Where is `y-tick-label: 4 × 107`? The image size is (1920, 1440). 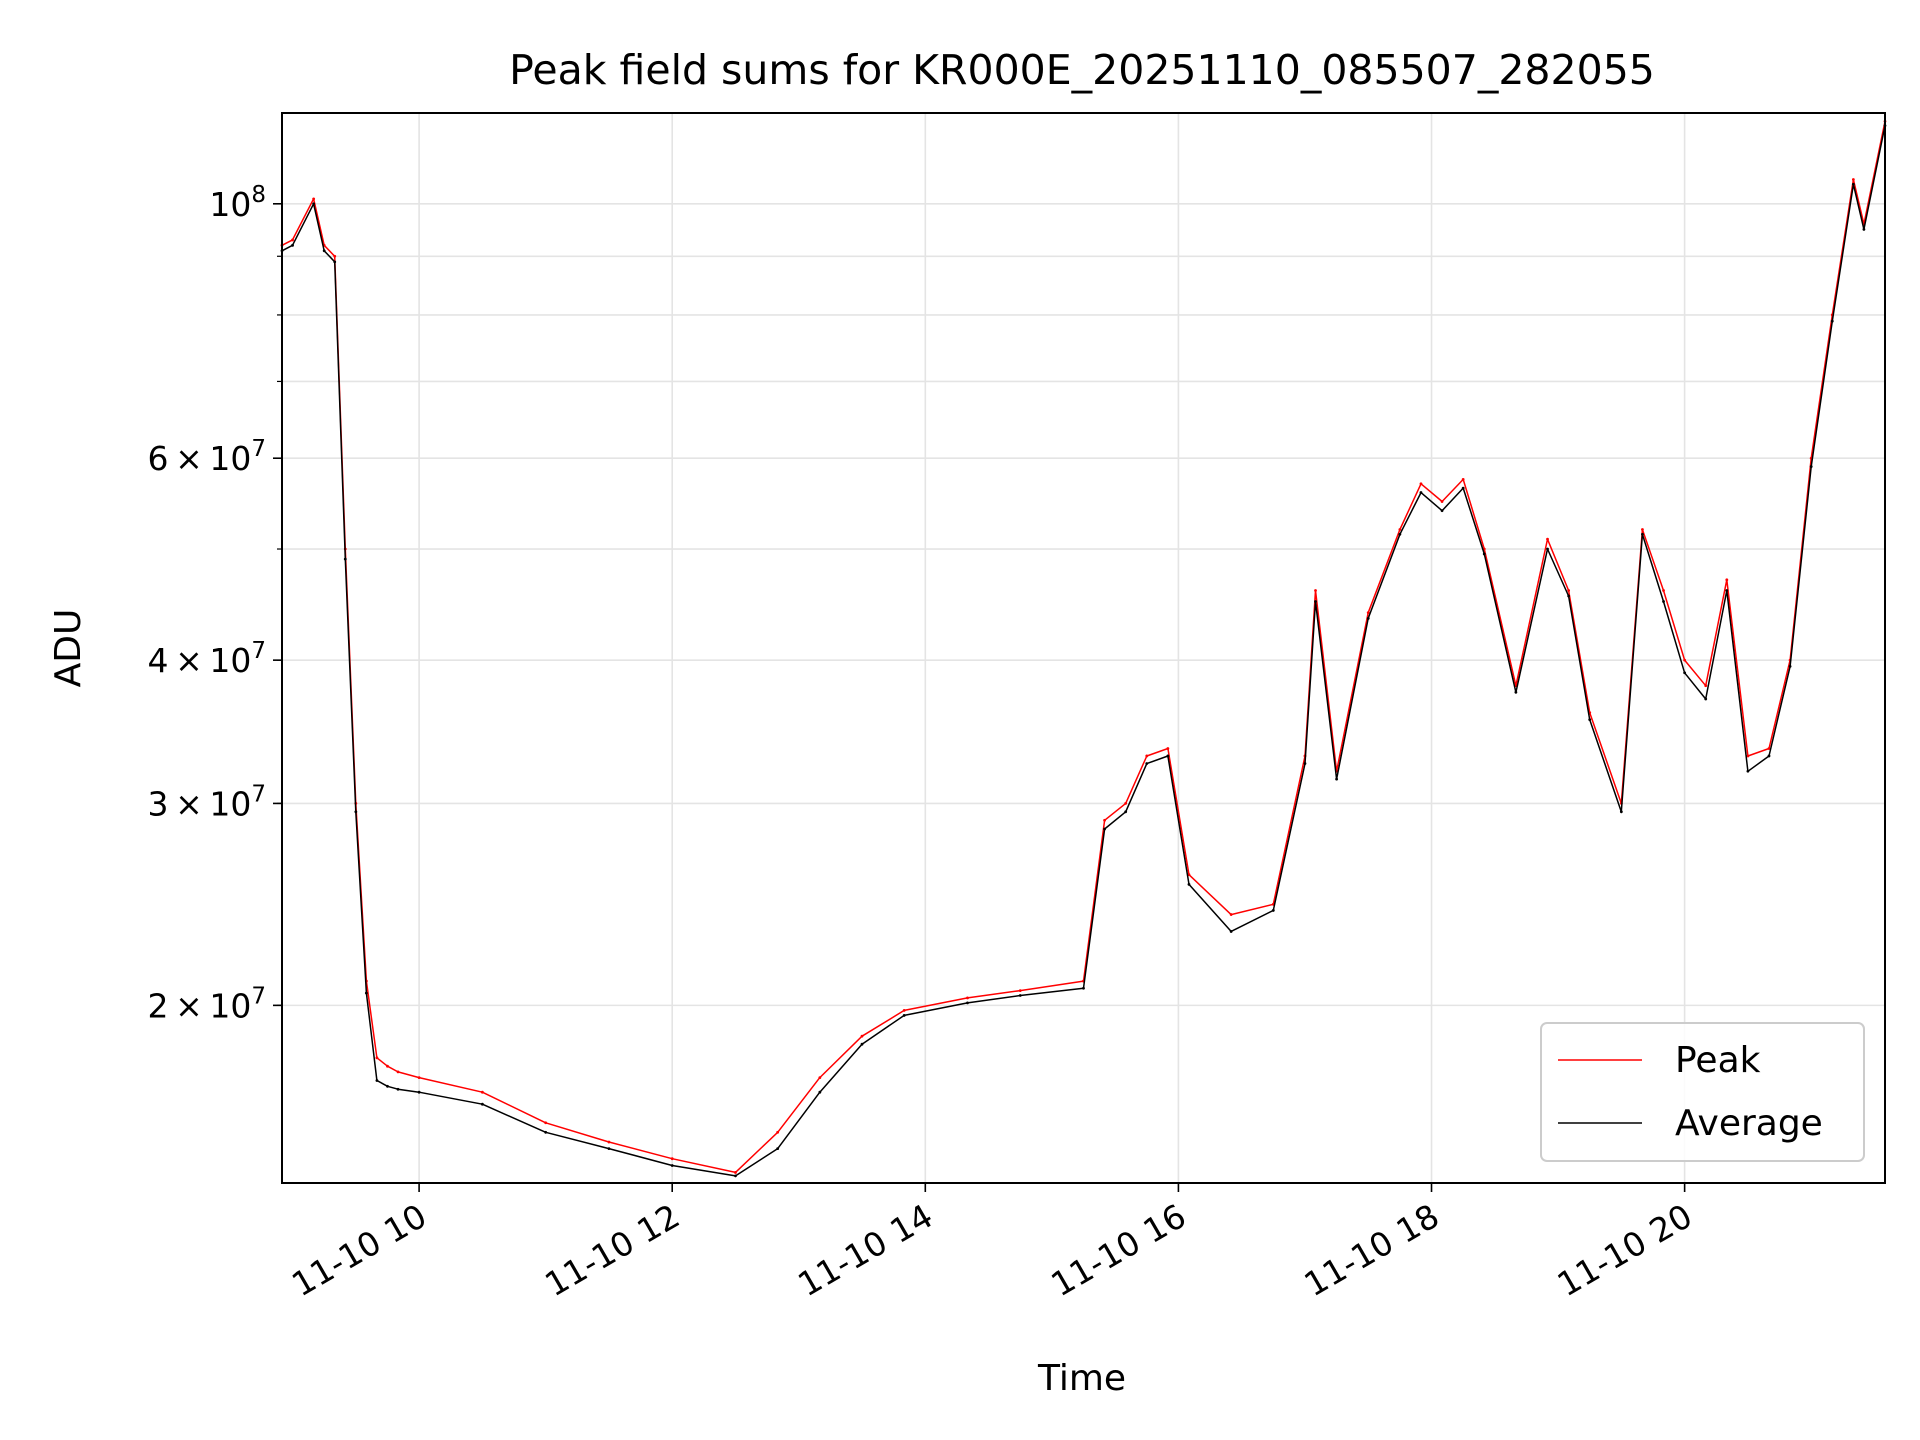 y-tick-label: 4 × 107 is located at coordinates (207, 659).